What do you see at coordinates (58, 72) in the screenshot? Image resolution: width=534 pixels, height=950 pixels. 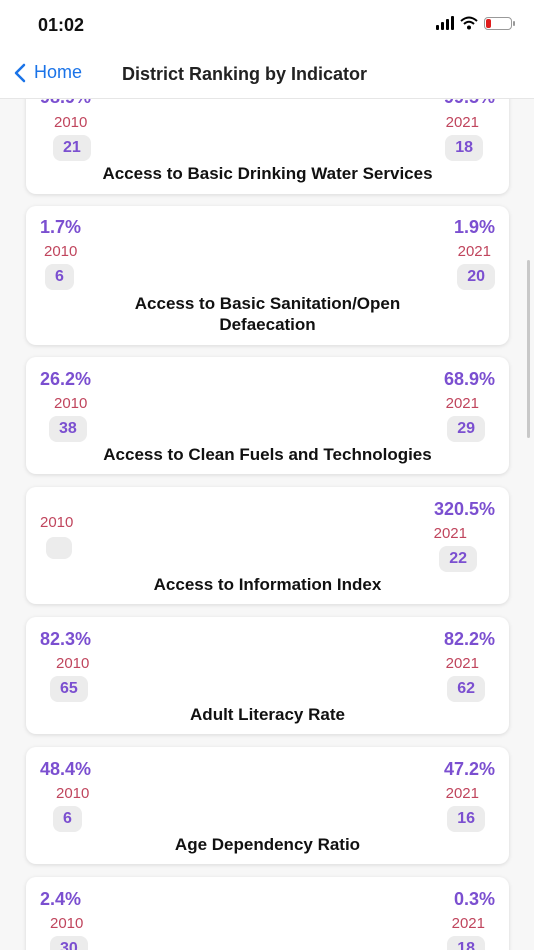 I see `back-label: Home` at bounding box center [58, 72].